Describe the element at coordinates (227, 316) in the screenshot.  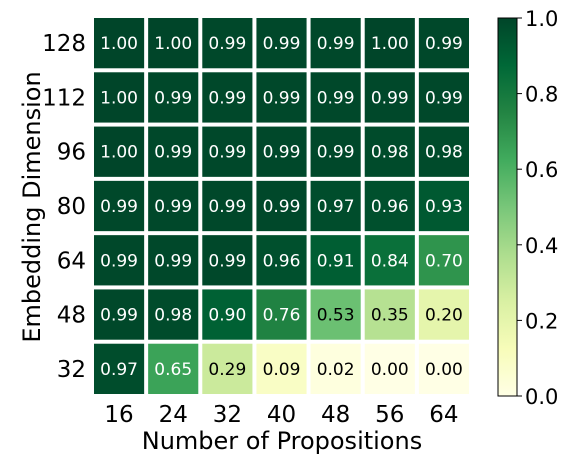
I see `cell-value-label: 0.90` at that location.